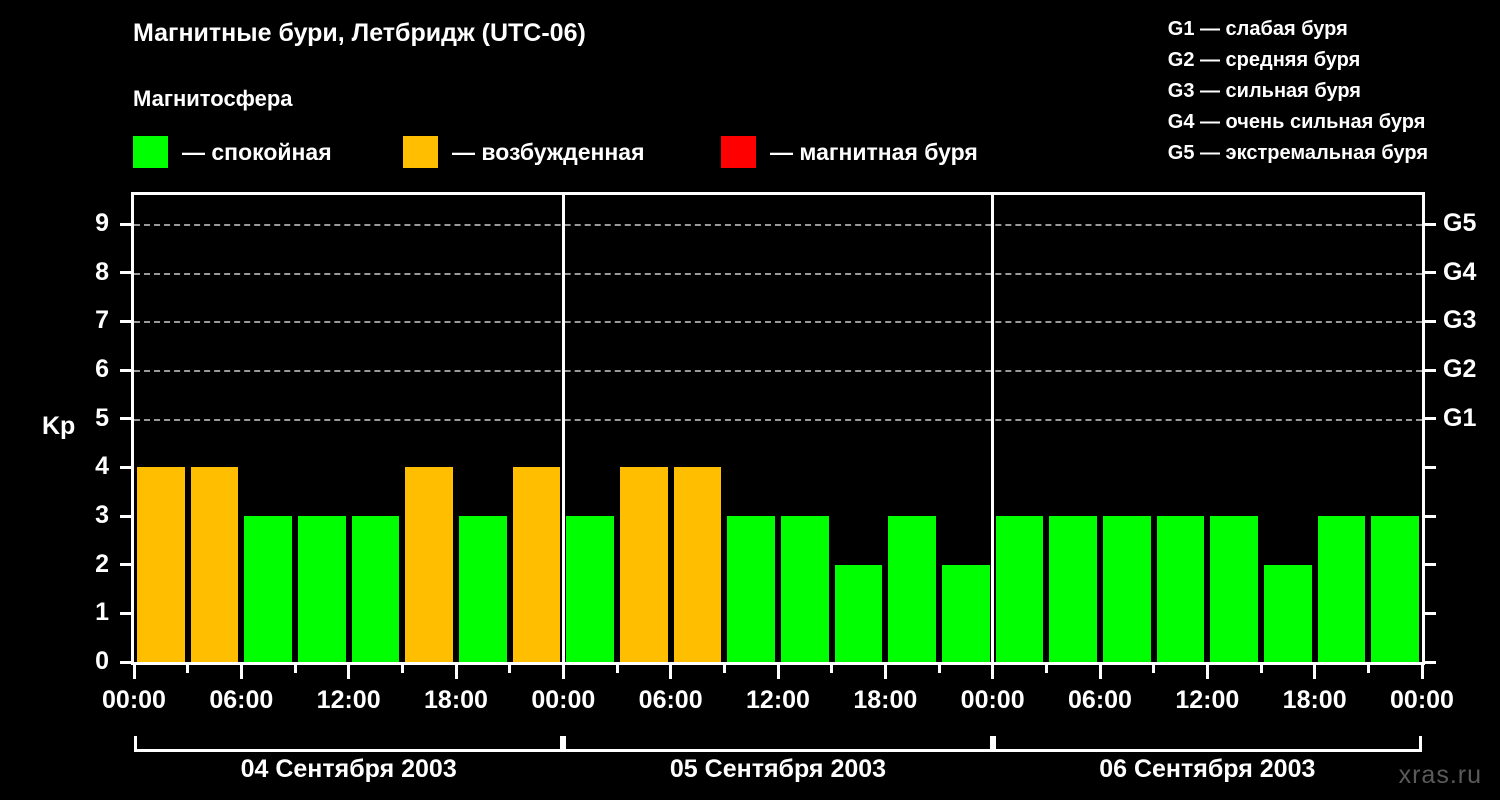  I want to click on g-legend-row-1: G1 — слабая буря, so click(1257, 29).